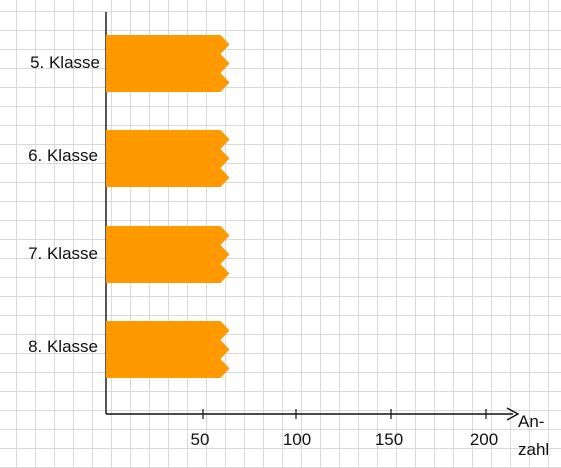 The height and width of the screenshot is (468, 561). What do you see at coordinates (484, 439) in the screenshot?
I see `x-tick-label: 200` at bounding box center [484, 439].